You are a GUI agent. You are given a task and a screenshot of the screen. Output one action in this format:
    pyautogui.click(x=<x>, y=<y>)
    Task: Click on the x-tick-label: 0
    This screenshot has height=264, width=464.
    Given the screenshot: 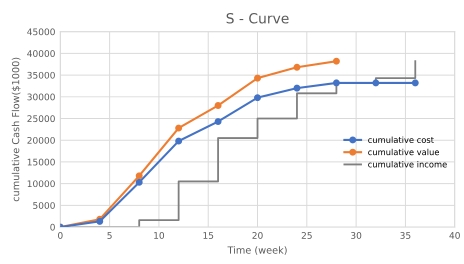 What is the action you would take?
    pyautogui.click(x=60, y=235)
    